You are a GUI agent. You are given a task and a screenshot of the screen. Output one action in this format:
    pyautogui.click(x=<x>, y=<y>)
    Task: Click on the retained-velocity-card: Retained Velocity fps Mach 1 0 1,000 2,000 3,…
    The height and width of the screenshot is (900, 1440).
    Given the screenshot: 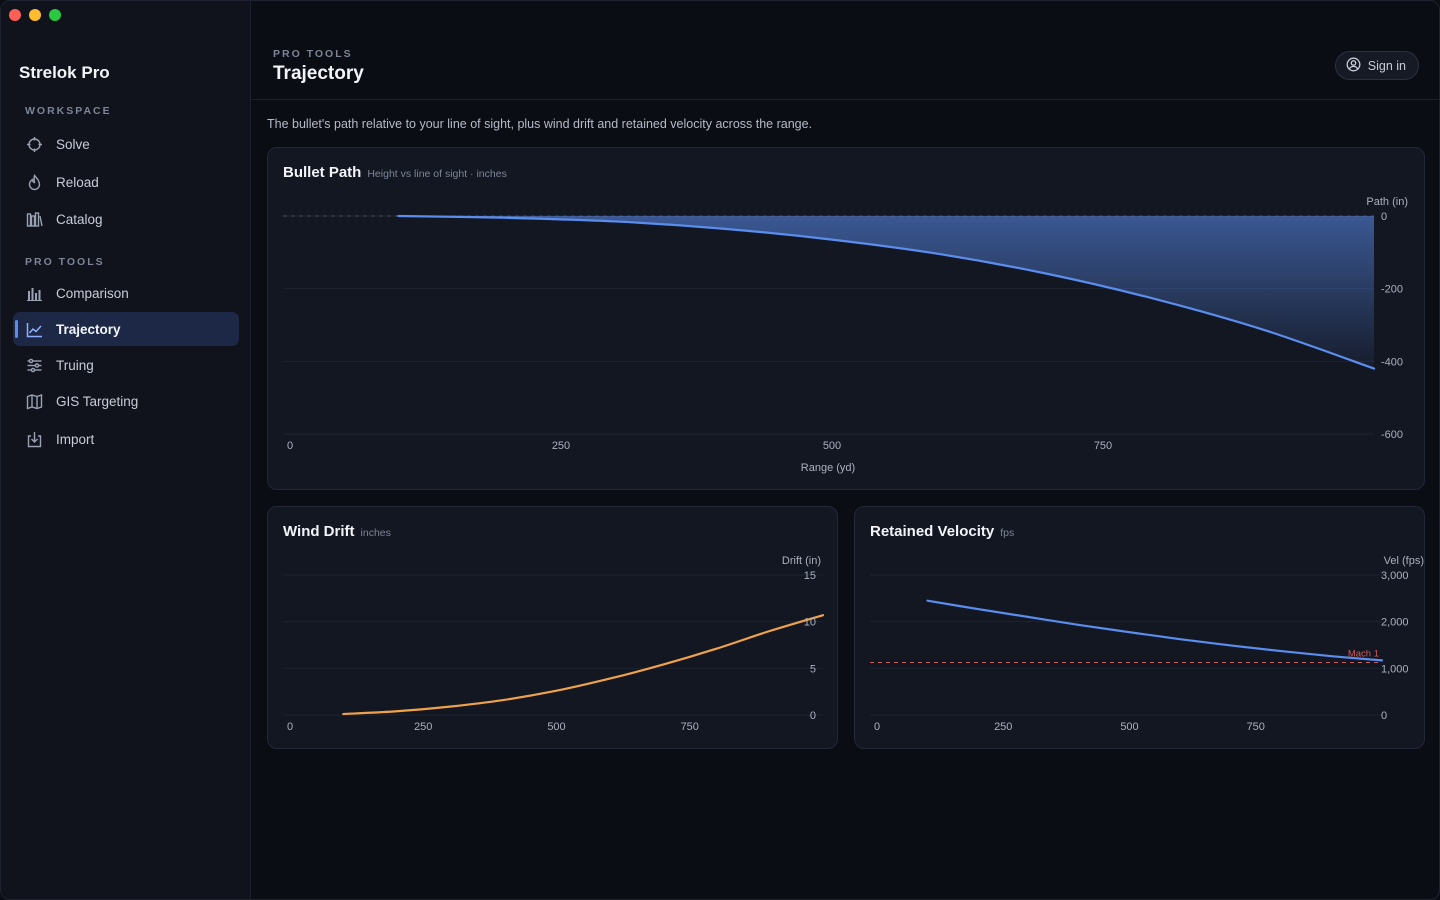 What is the action you would take?
    pyautogui.click(x=1139, y=627)
    